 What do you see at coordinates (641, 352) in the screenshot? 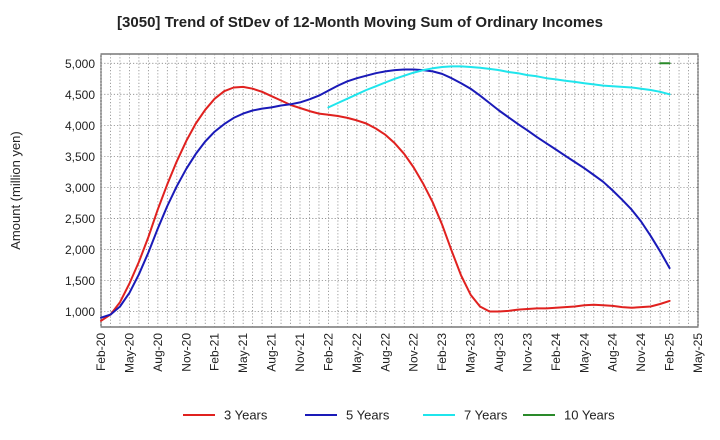
I see `x-tick-label: Nov-24` at bounding box center [641, 352].